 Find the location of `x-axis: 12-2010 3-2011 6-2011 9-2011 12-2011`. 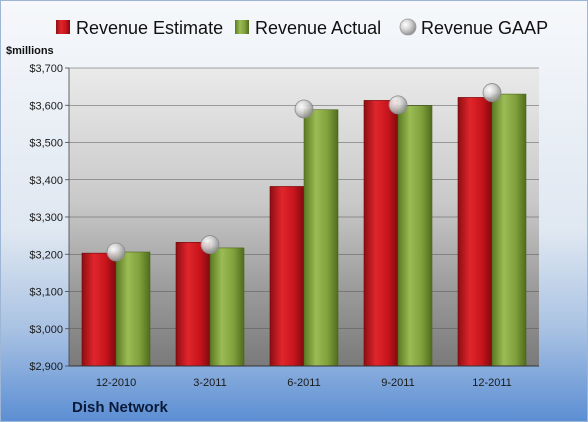

x-axis: 12-2010 3-2011 6-2011 9-2011 12-2011 is located at coordinates (304, 377).